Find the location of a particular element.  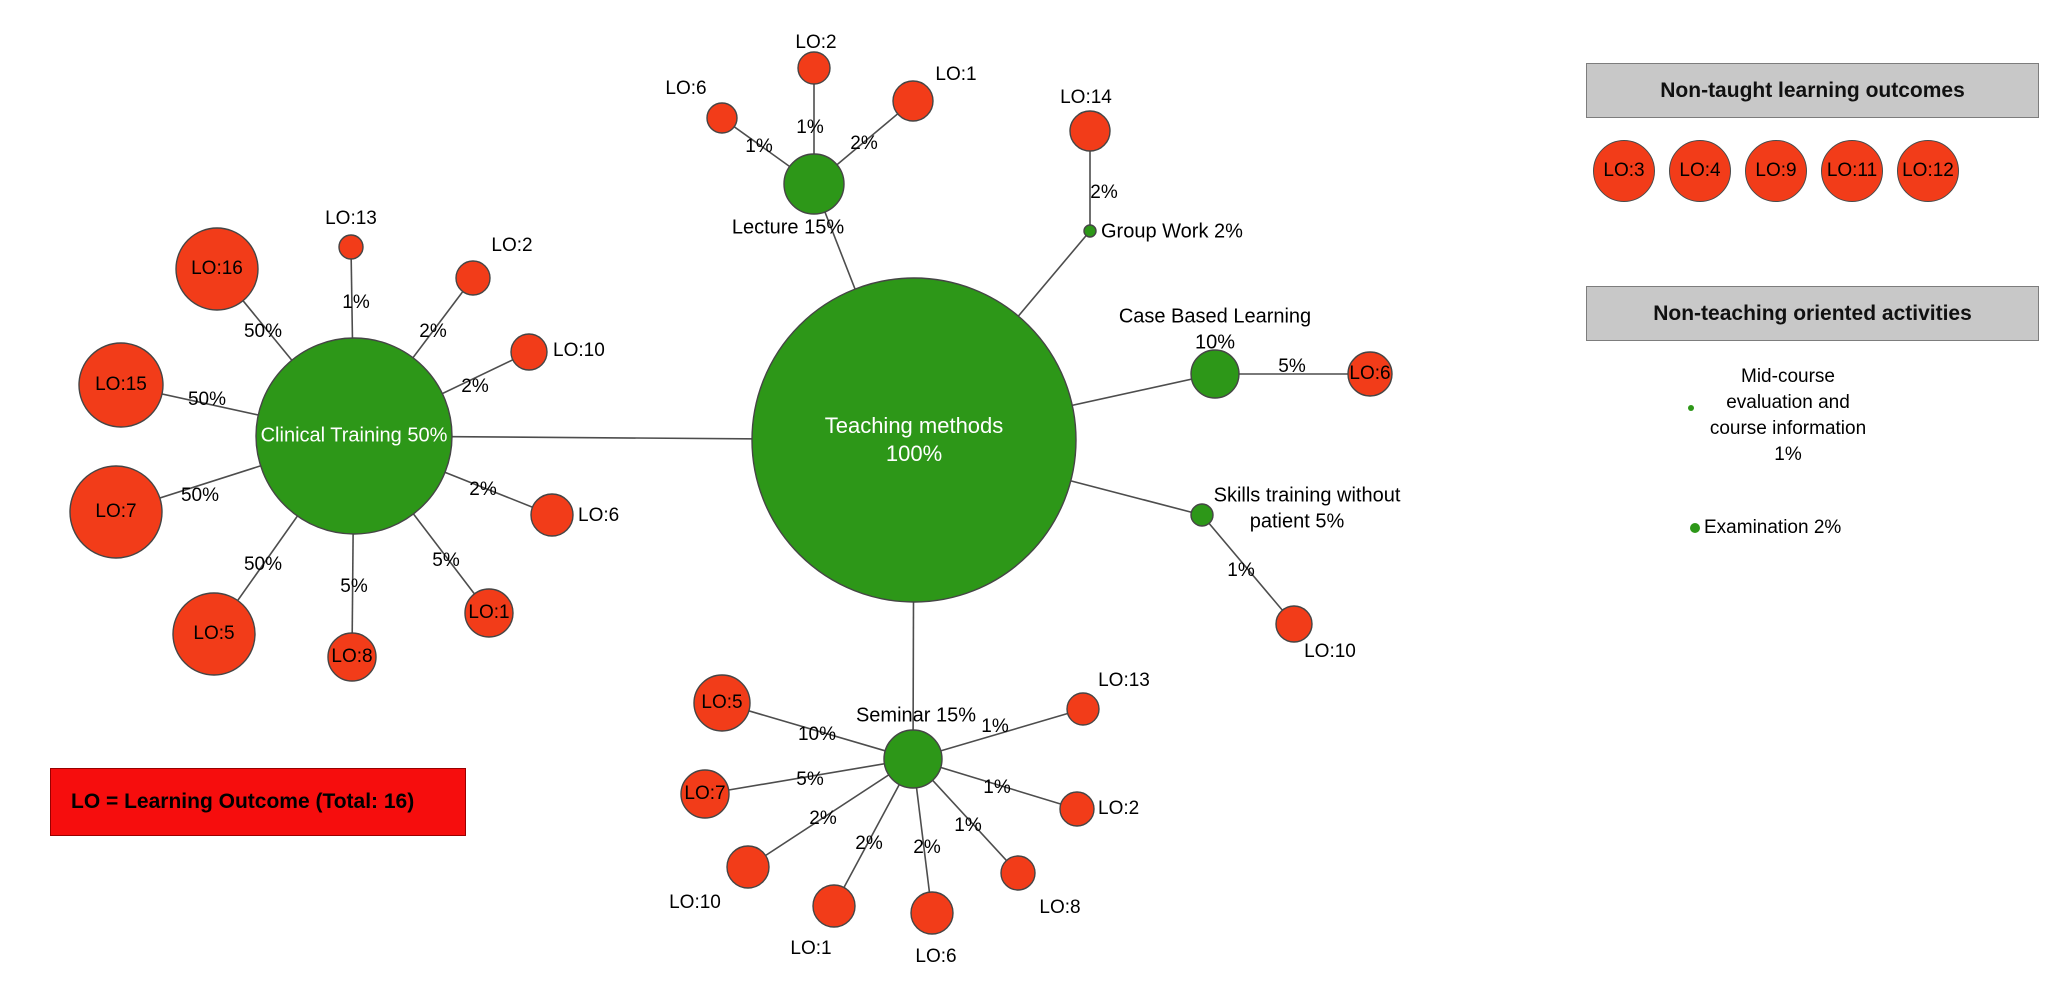

node-m_lo5 is located at coordinates (722, 703).